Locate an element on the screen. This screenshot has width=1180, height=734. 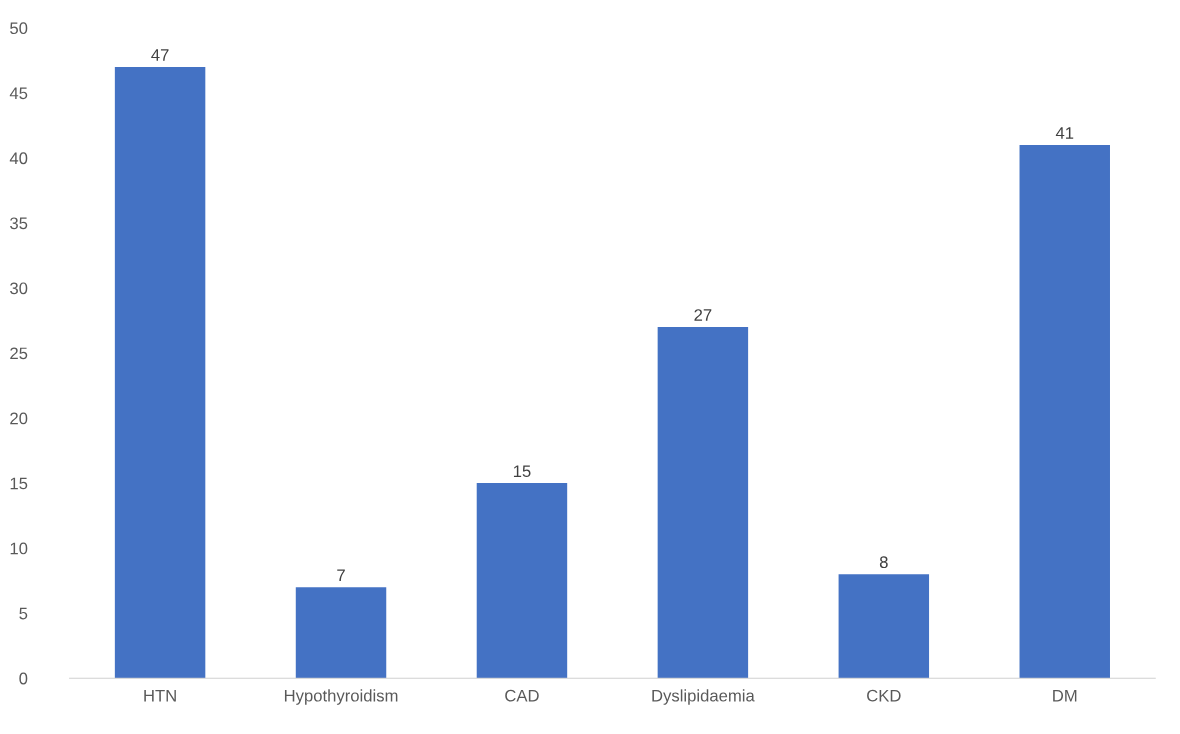
x-tick-label: CKD is located at coordinates (884, 695).